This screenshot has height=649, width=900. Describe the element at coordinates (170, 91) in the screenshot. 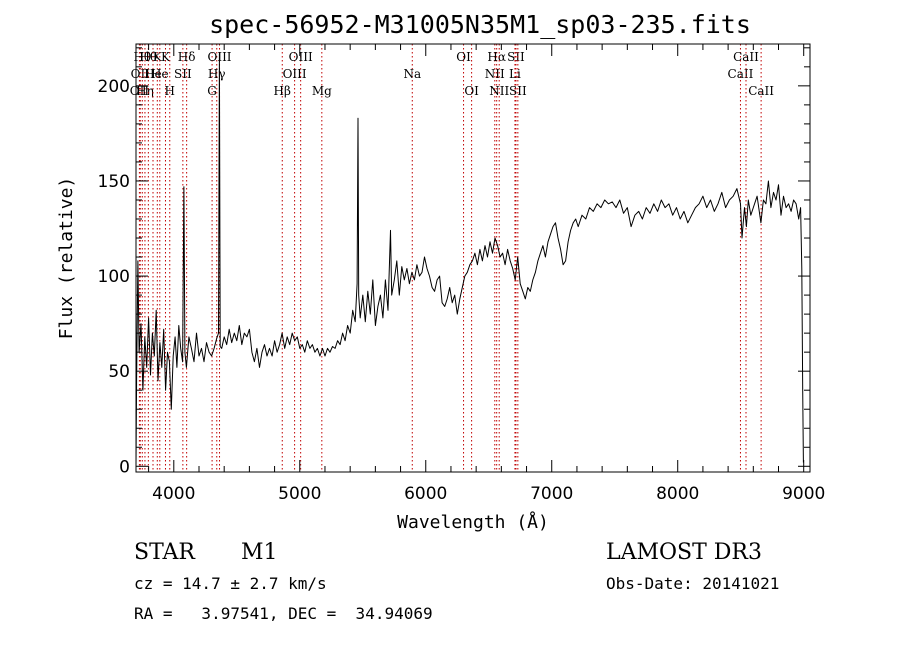

I see `line-marker-label: H` at that location.